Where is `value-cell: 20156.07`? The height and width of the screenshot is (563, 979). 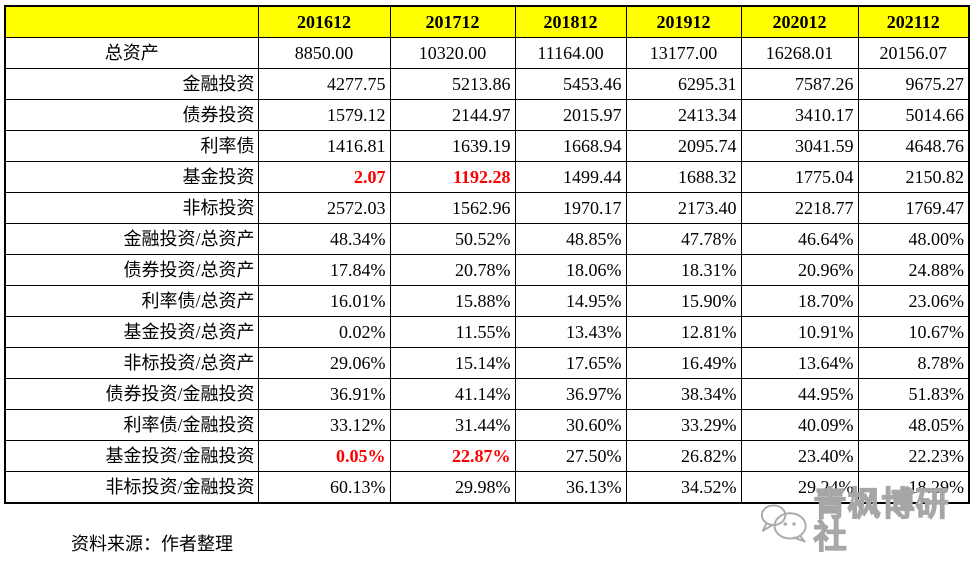
value-cell: 20156.07 is located at coordinates (913, 53).